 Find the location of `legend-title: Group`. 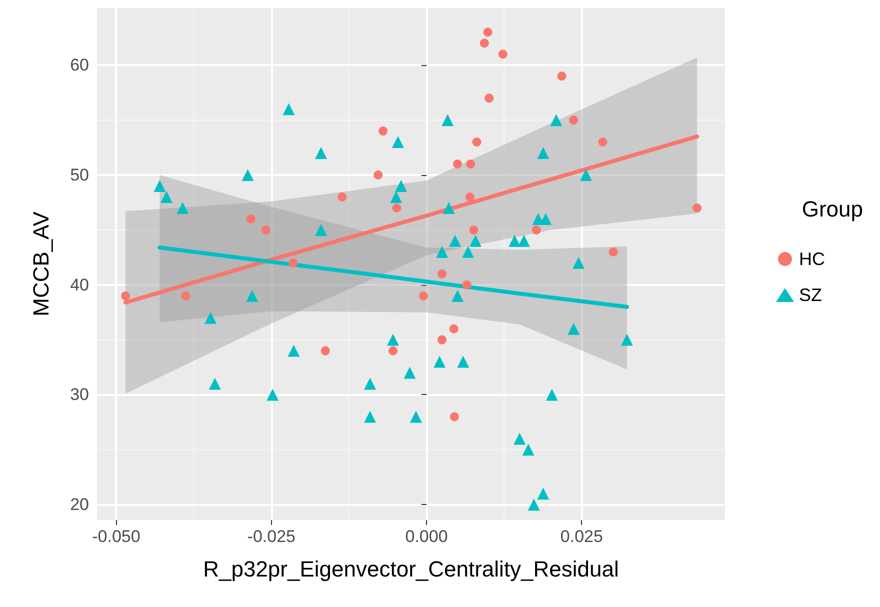

legend-title: Group is located at coordinates (833, 209).